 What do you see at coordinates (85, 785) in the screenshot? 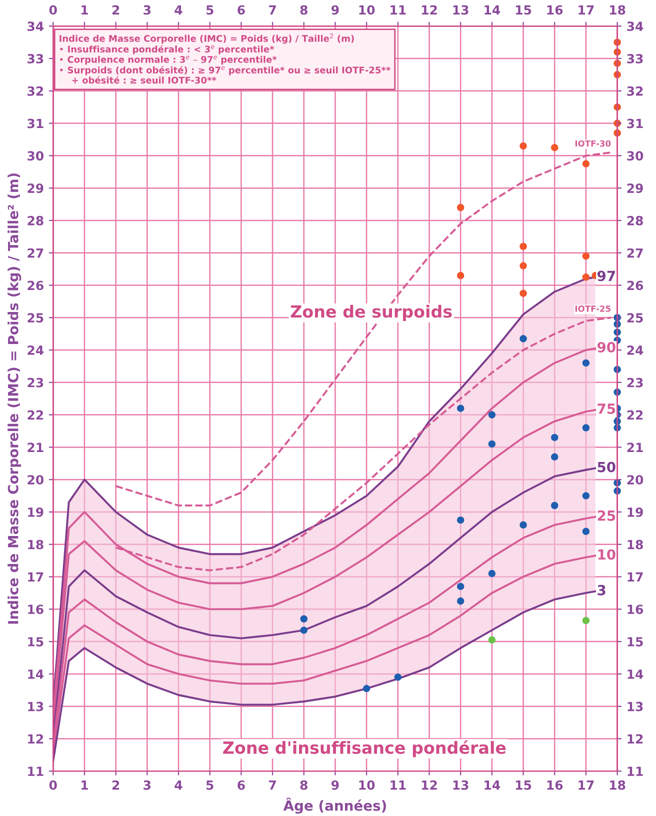
I see `x-tick-label: 1` at bounding box center [85, 785].